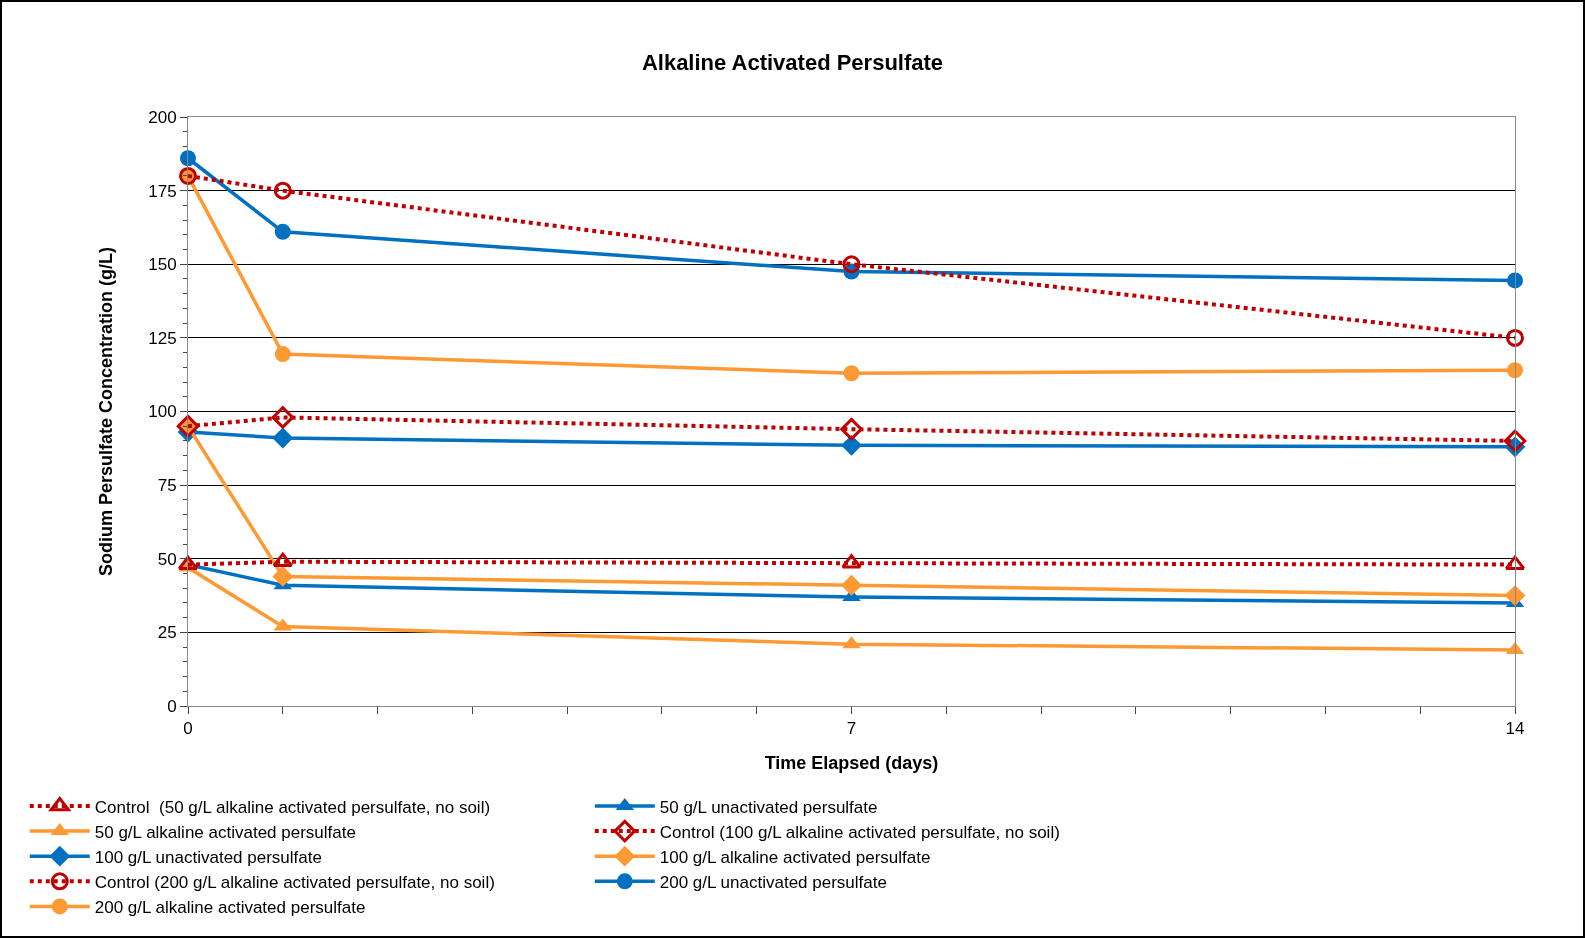 Image resolution: width=1585 pixels, height=938 pixels. I want to click on legend-label: 200 g/L unactivated persulfate, so click(773, 882).